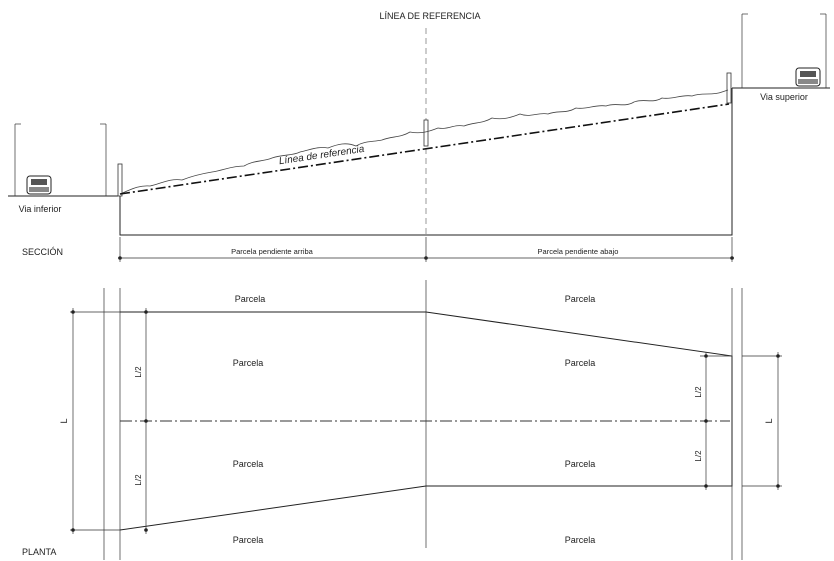 The width and height of the screenshot is (834, 561). Describe the element at coordinates (64, 420) in the screenshot. I see `dim-L-left-label: L` at that location.